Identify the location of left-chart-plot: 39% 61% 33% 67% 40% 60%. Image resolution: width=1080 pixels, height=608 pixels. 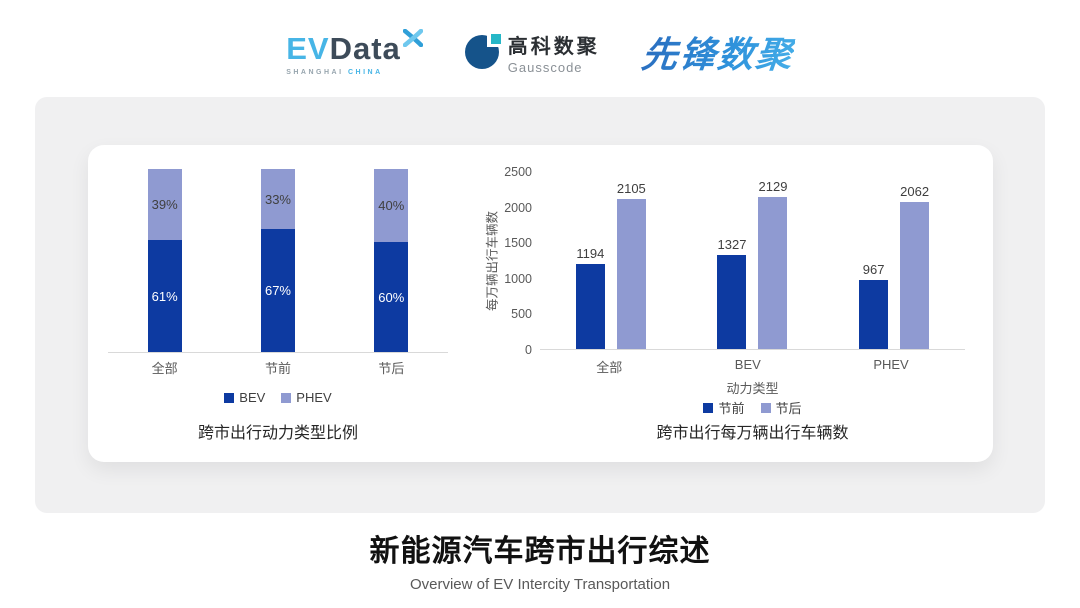
(278, 261).